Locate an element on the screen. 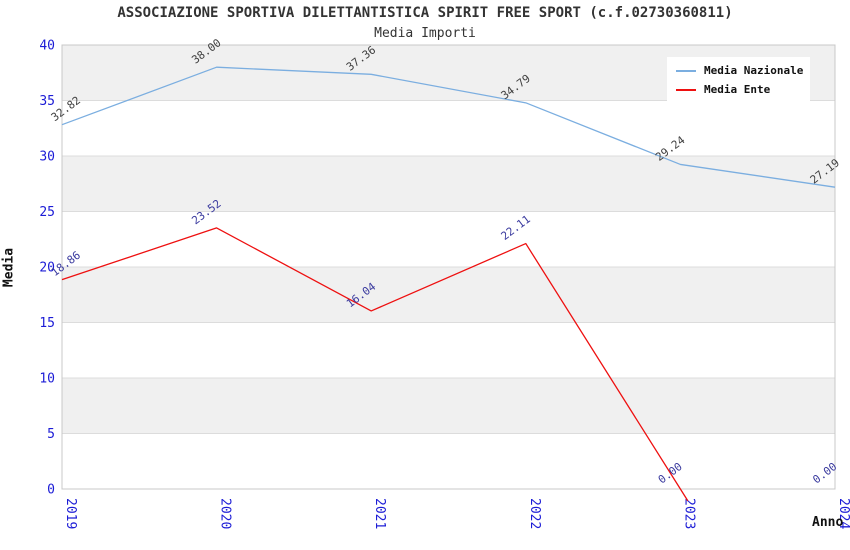  x-tick-label: 2024 is located at coordinates (843, 513).